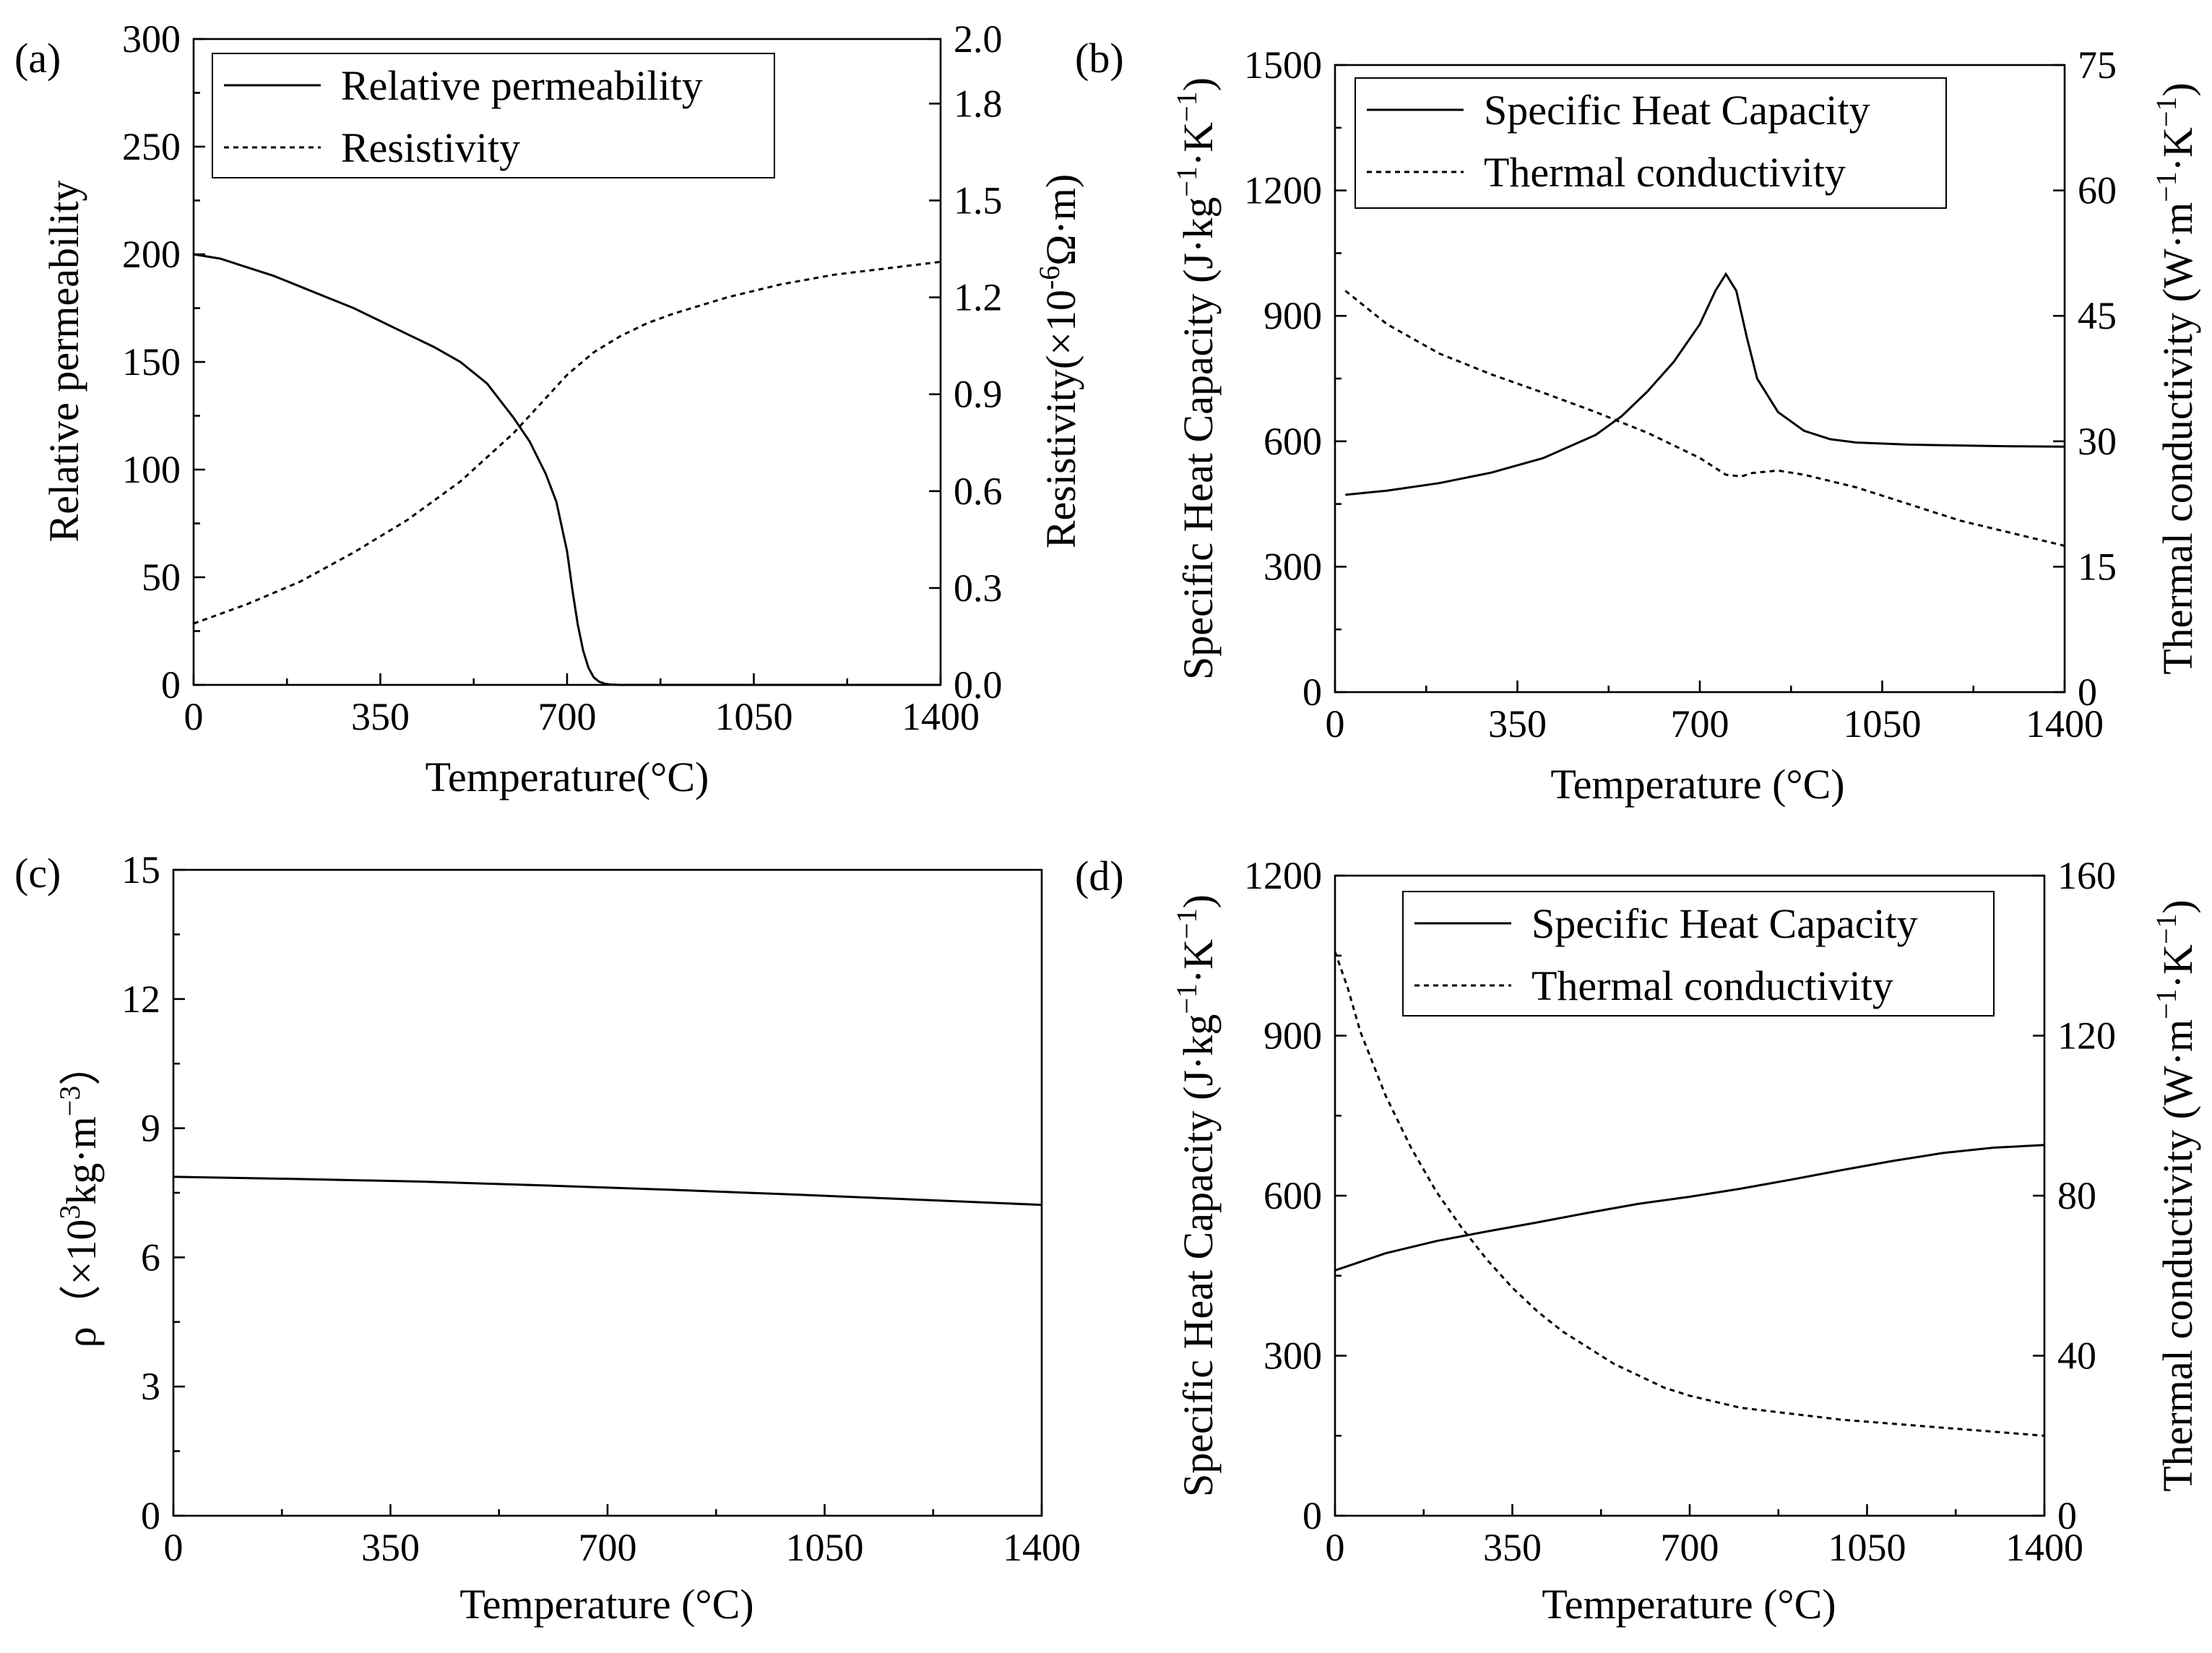 This screenshot has height=1653, width=2212. Describe the element at coordinates (2097, 315) in the screenshot. I see `y-right-tick-label: 45` at that location.